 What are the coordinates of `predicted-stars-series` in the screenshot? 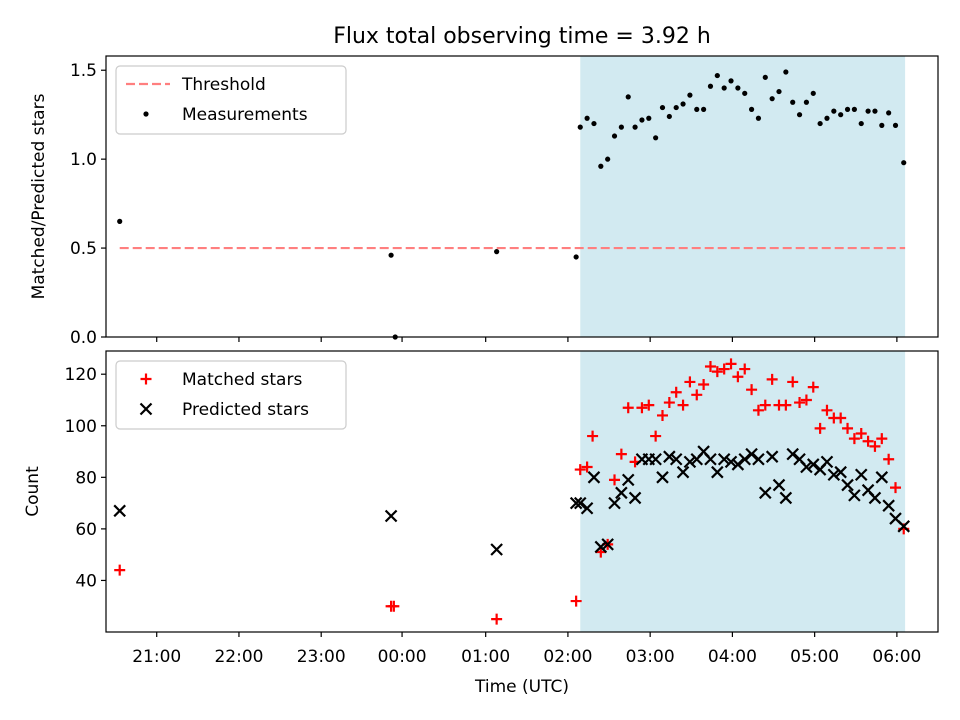 It's located at (512, 500).